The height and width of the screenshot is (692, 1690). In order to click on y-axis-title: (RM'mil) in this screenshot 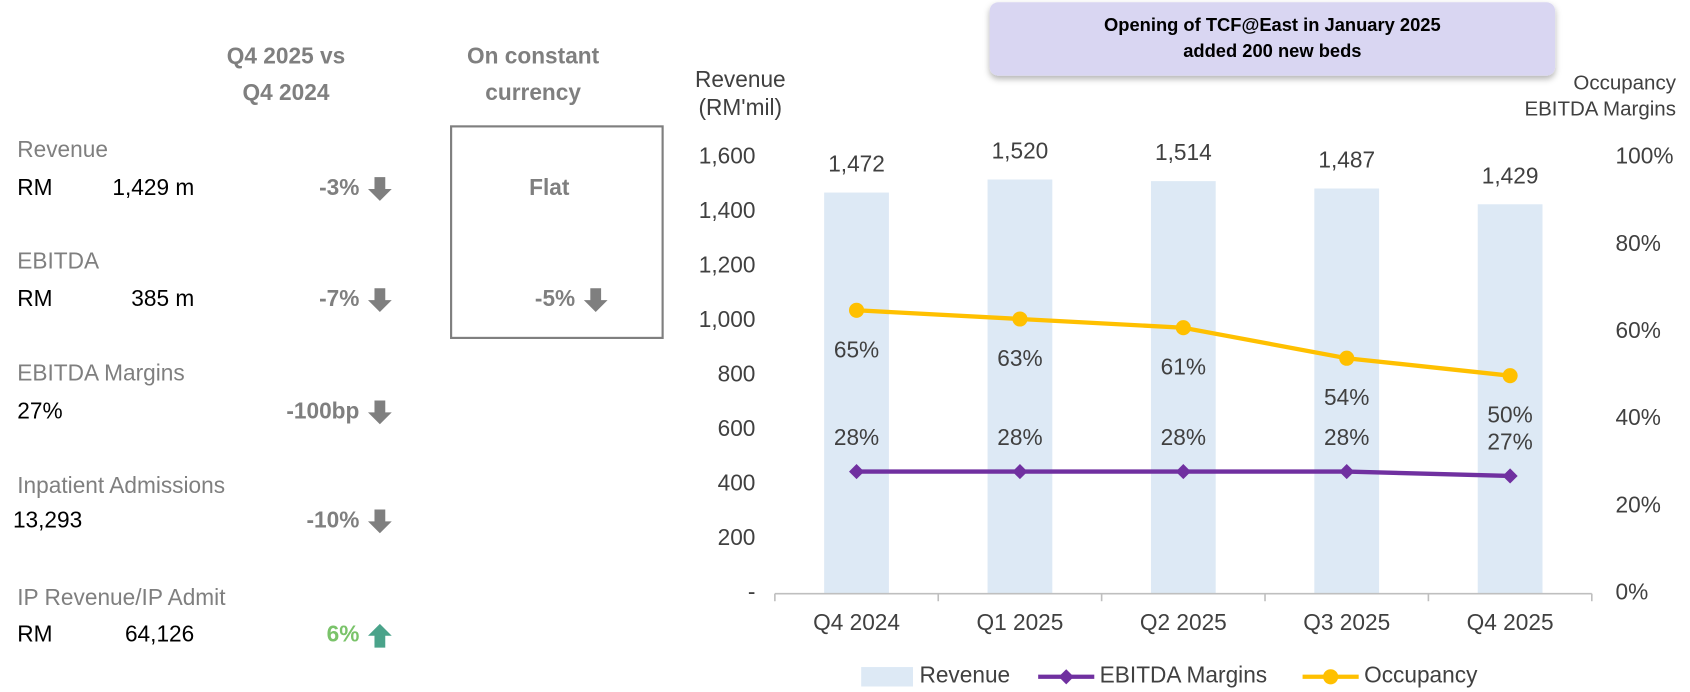, I will do `click(741, 107)`.